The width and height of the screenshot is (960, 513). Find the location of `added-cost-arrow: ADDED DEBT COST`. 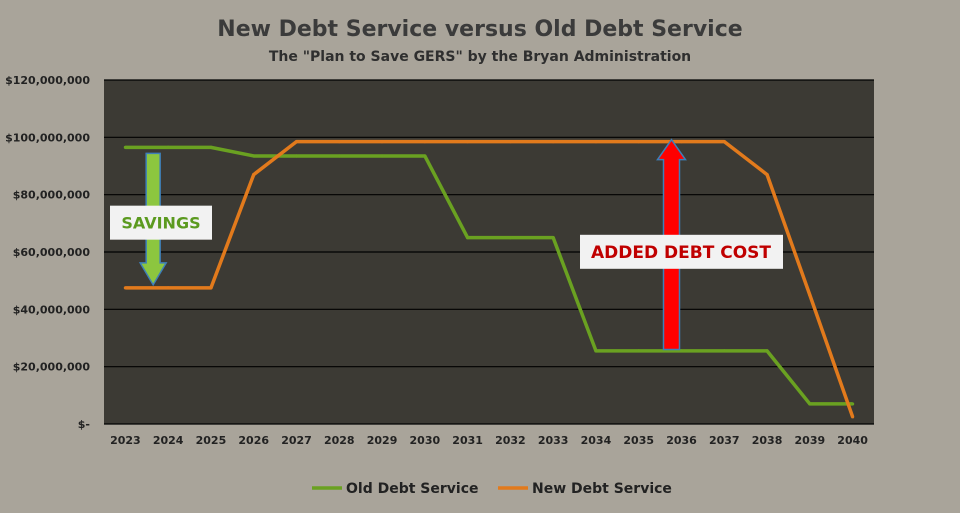

added-cost-arrow: ADDED DEBT COST is located at coordinates (681, 244).